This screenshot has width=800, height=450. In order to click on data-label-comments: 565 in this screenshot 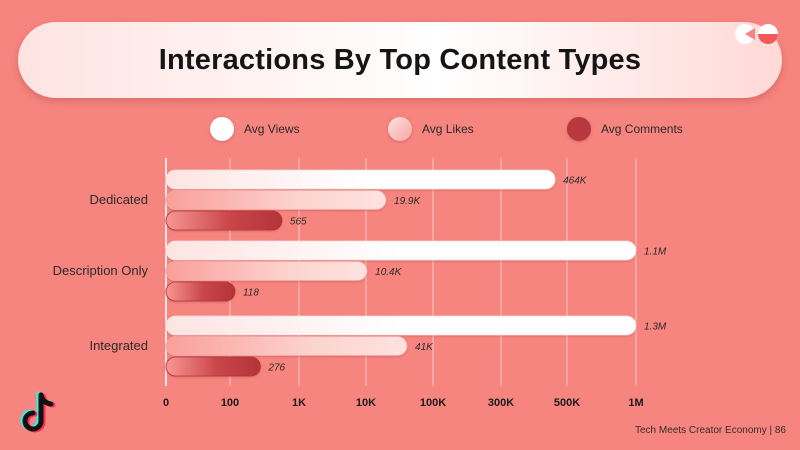, I will do `click(298, 222)`.